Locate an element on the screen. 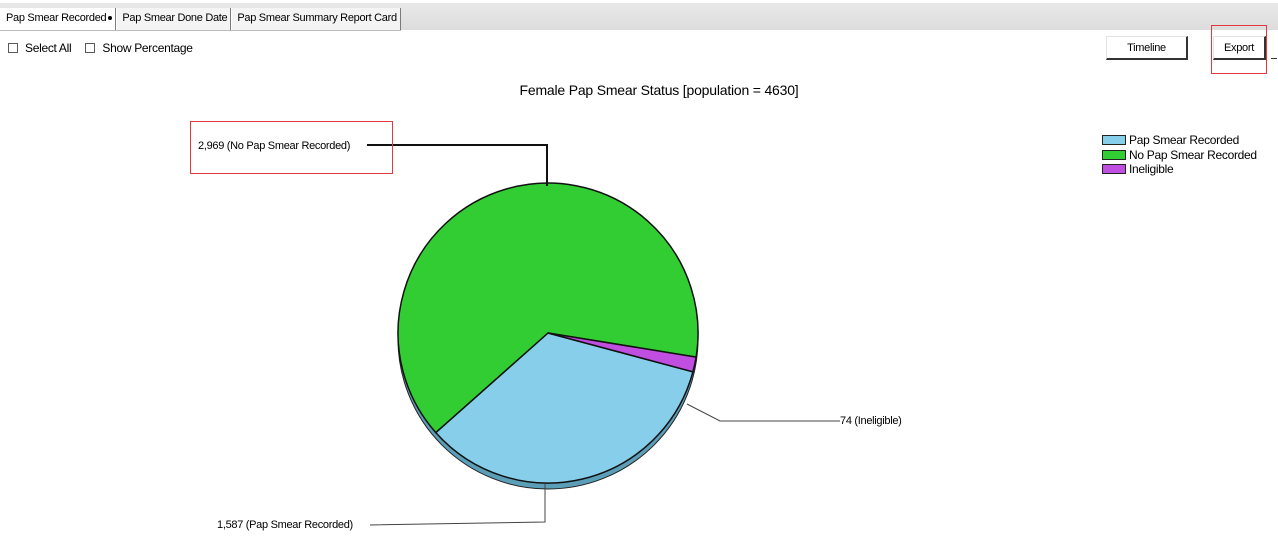 The height and width of the screenshot is (536, 1278). legend-item: Ineligible is located at coordinates (1179, 169).